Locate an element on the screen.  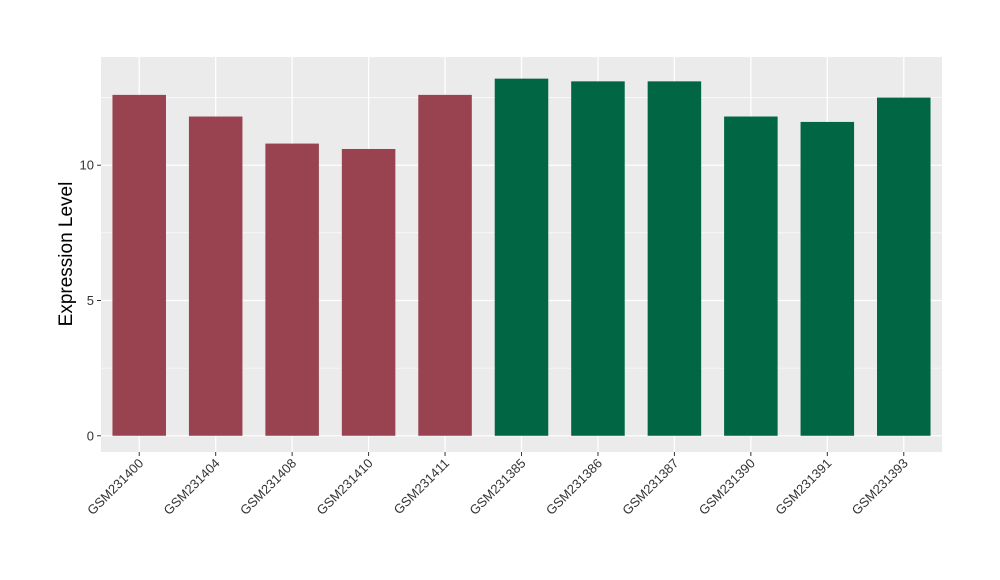
y-tick-label: 10 is located at coordinates (87, 165).